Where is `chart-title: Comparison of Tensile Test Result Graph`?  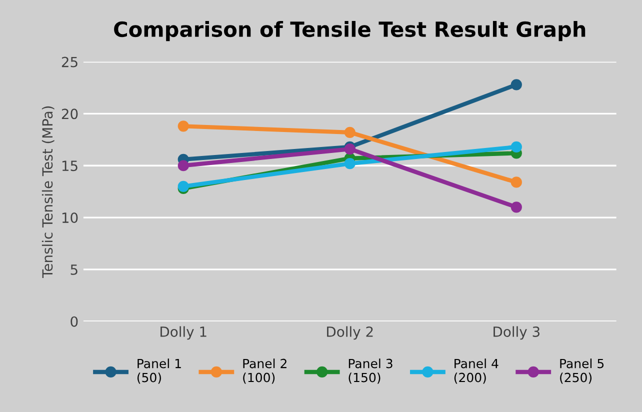
chart-title: Comparison of Tensile Test Result Graph is located at coordinates (350, 31).